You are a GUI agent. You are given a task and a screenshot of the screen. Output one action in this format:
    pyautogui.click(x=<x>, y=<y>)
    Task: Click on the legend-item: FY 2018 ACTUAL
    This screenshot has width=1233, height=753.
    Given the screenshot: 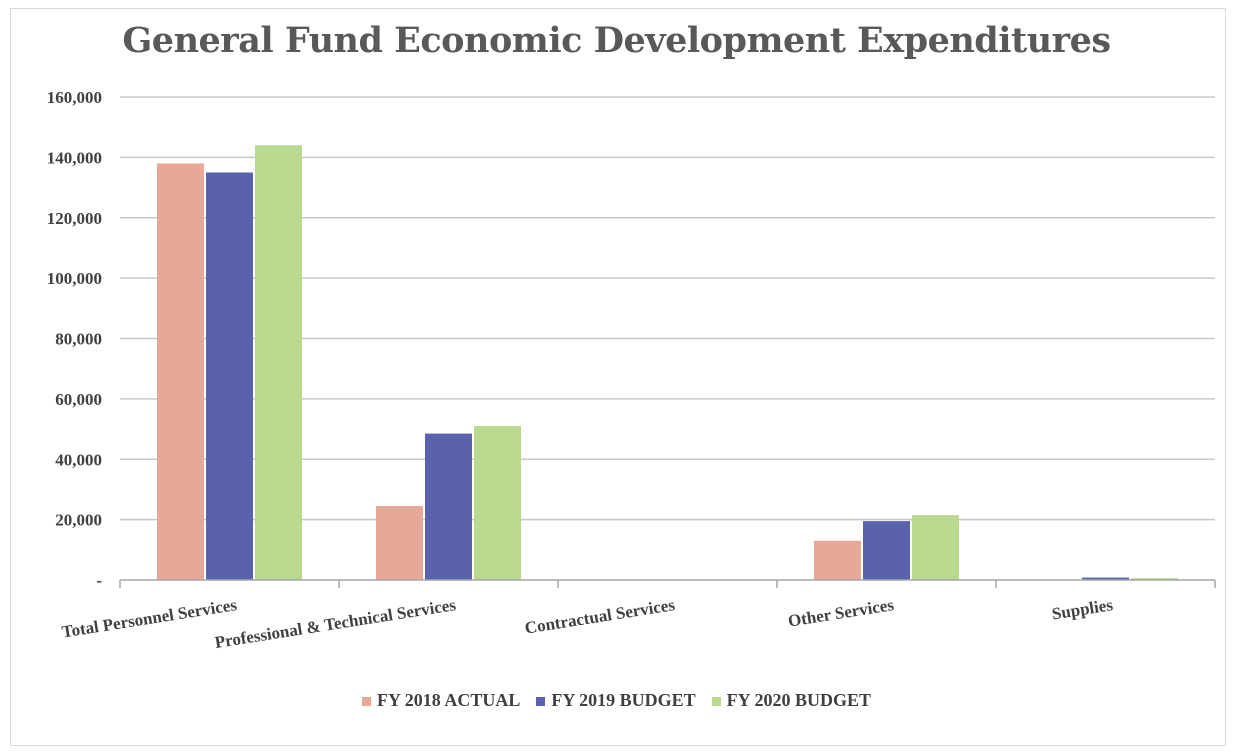 What is the action you would take?
    pyautogui.click(x=441, y=700)
    